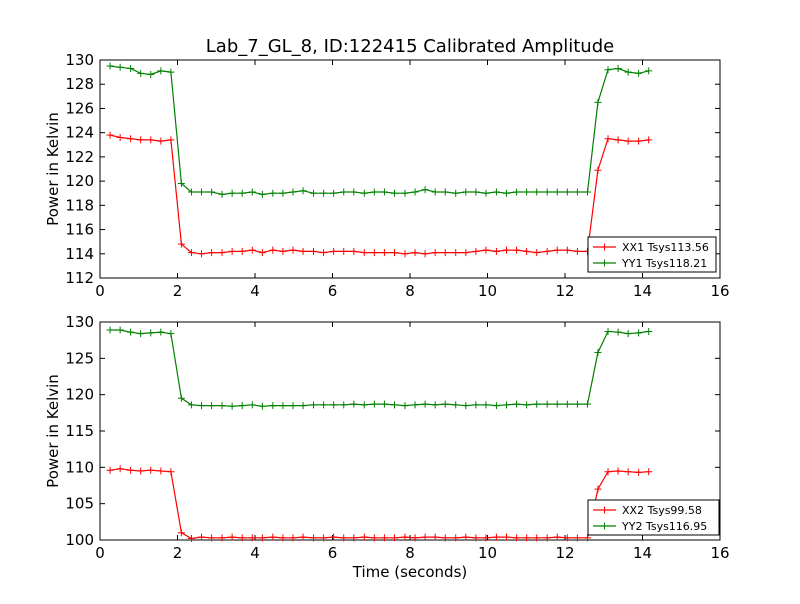  Describe the element at coordinates (53, 169) in the screenshot. I see `y-axis-label: Power in Kelvin` at that location.